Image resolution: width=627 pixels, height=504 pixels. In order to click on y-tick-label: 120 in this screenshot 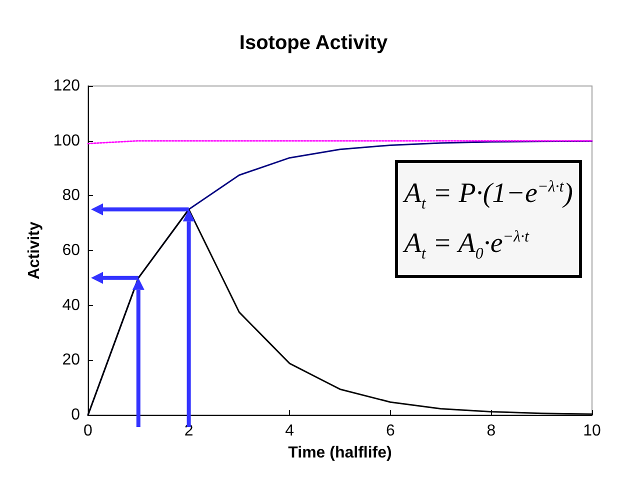, I will do `click(66, 86)`.